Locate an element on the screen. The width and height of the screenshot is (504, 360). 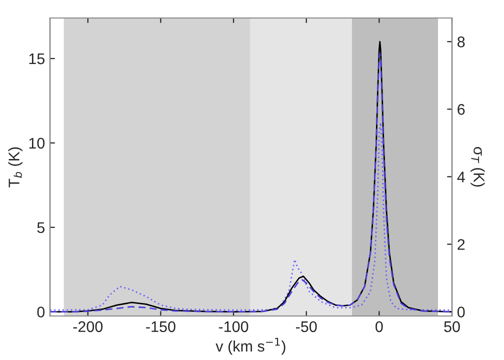
y2-tick-label: 2 is located at coordinates (461, 244).